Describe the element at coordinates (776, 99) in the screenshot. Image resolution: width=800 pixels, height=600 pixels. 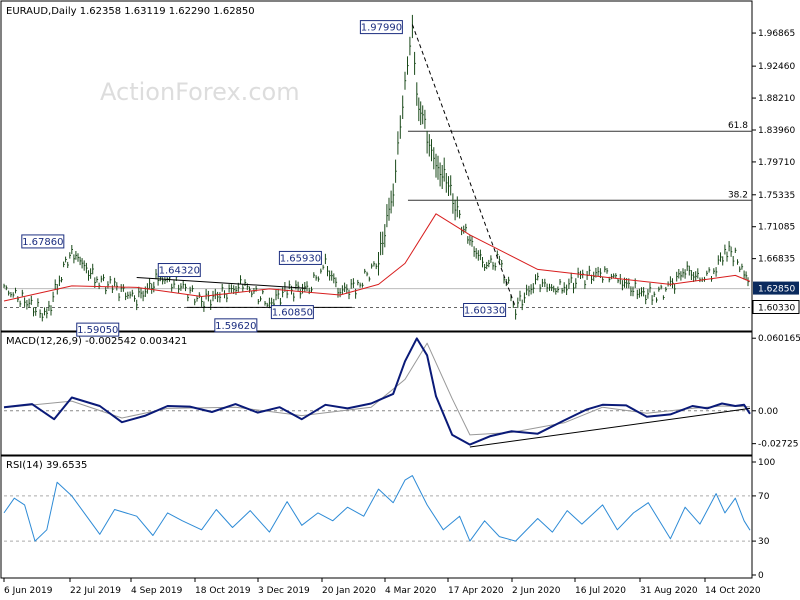
I see `price-axis-tick: 1.88210` at that location.